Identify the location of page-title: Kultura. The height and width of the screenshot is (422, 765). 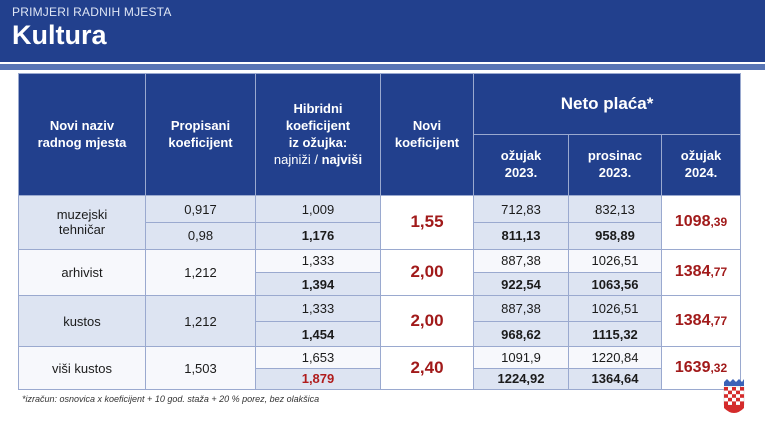
(59, 35).